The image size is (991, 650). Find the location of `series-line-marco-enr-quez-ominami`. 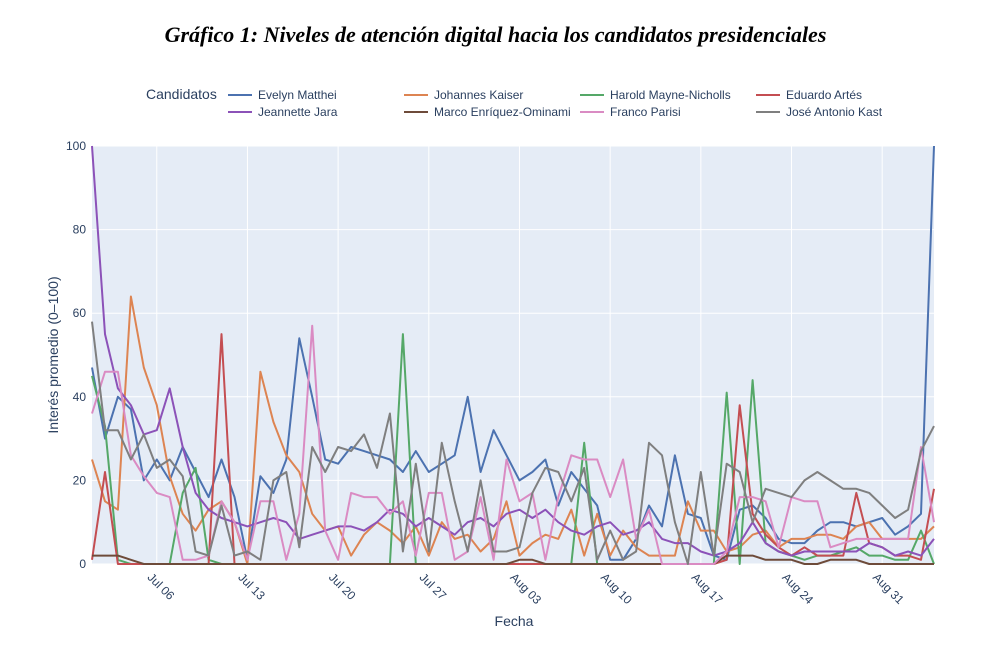

series-line-marco-enr-quez-ominami is located at coordinates (513, 559).